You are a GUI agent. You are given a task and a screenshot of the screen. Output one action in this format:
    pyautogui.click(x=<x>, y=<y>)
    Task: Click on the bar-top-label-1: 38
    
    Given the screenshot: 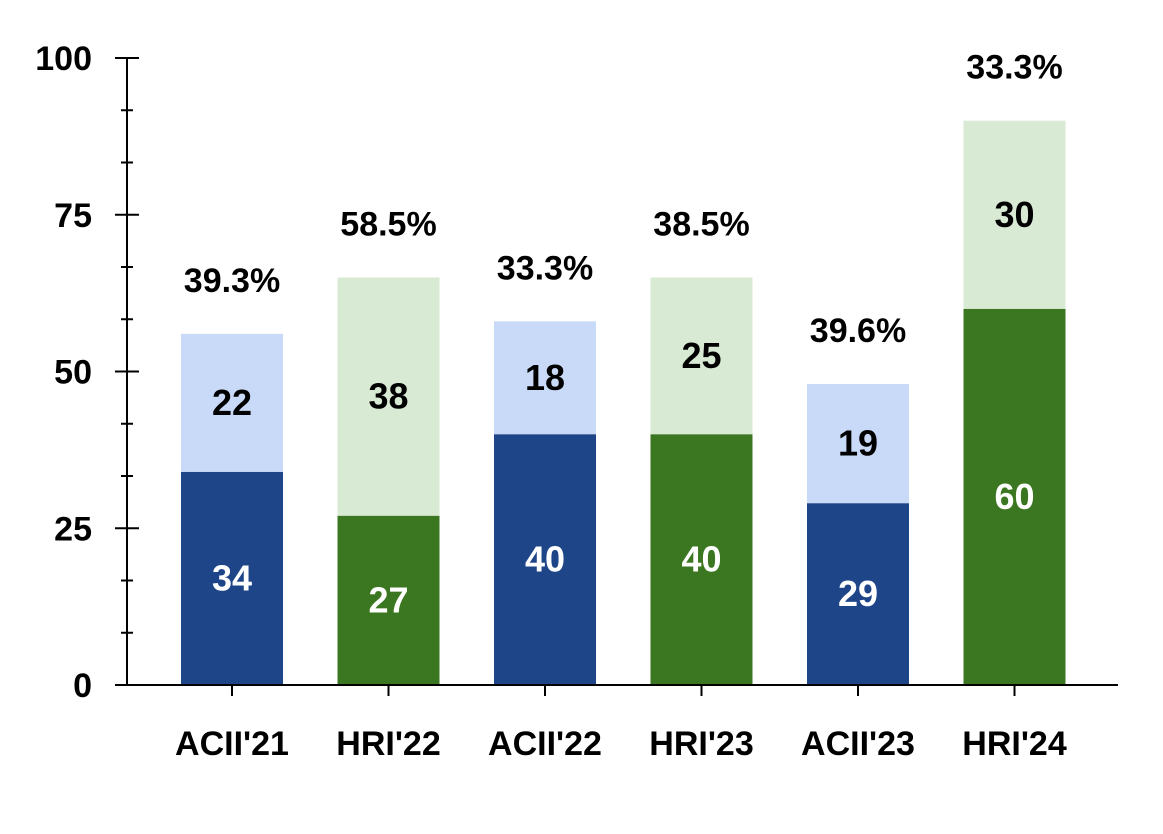 What is the action you would take?
    pyautogui.click(x=388, y=396)
    